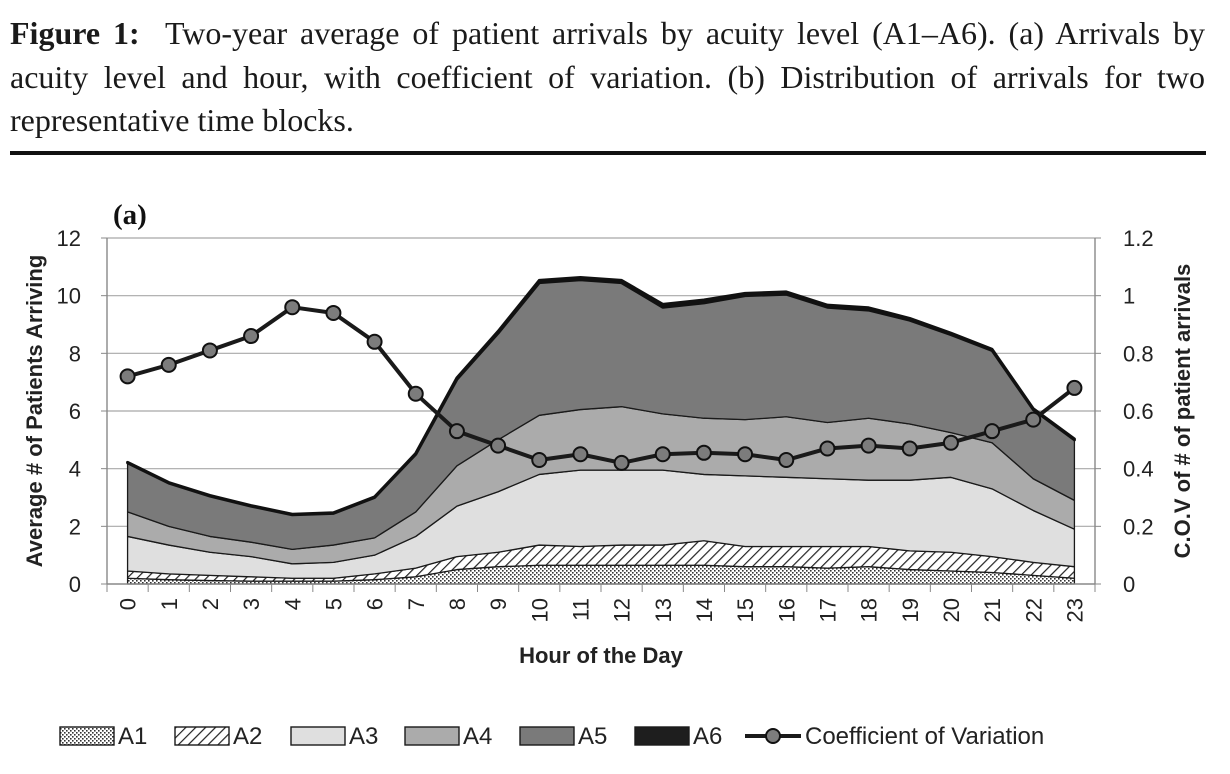 The width and height of the screenshot is (1230, 774). What do you see at coordinates (210, 604) in the screenshot?
I see `x-tick-label: 2` at bounding box center [210, 604].